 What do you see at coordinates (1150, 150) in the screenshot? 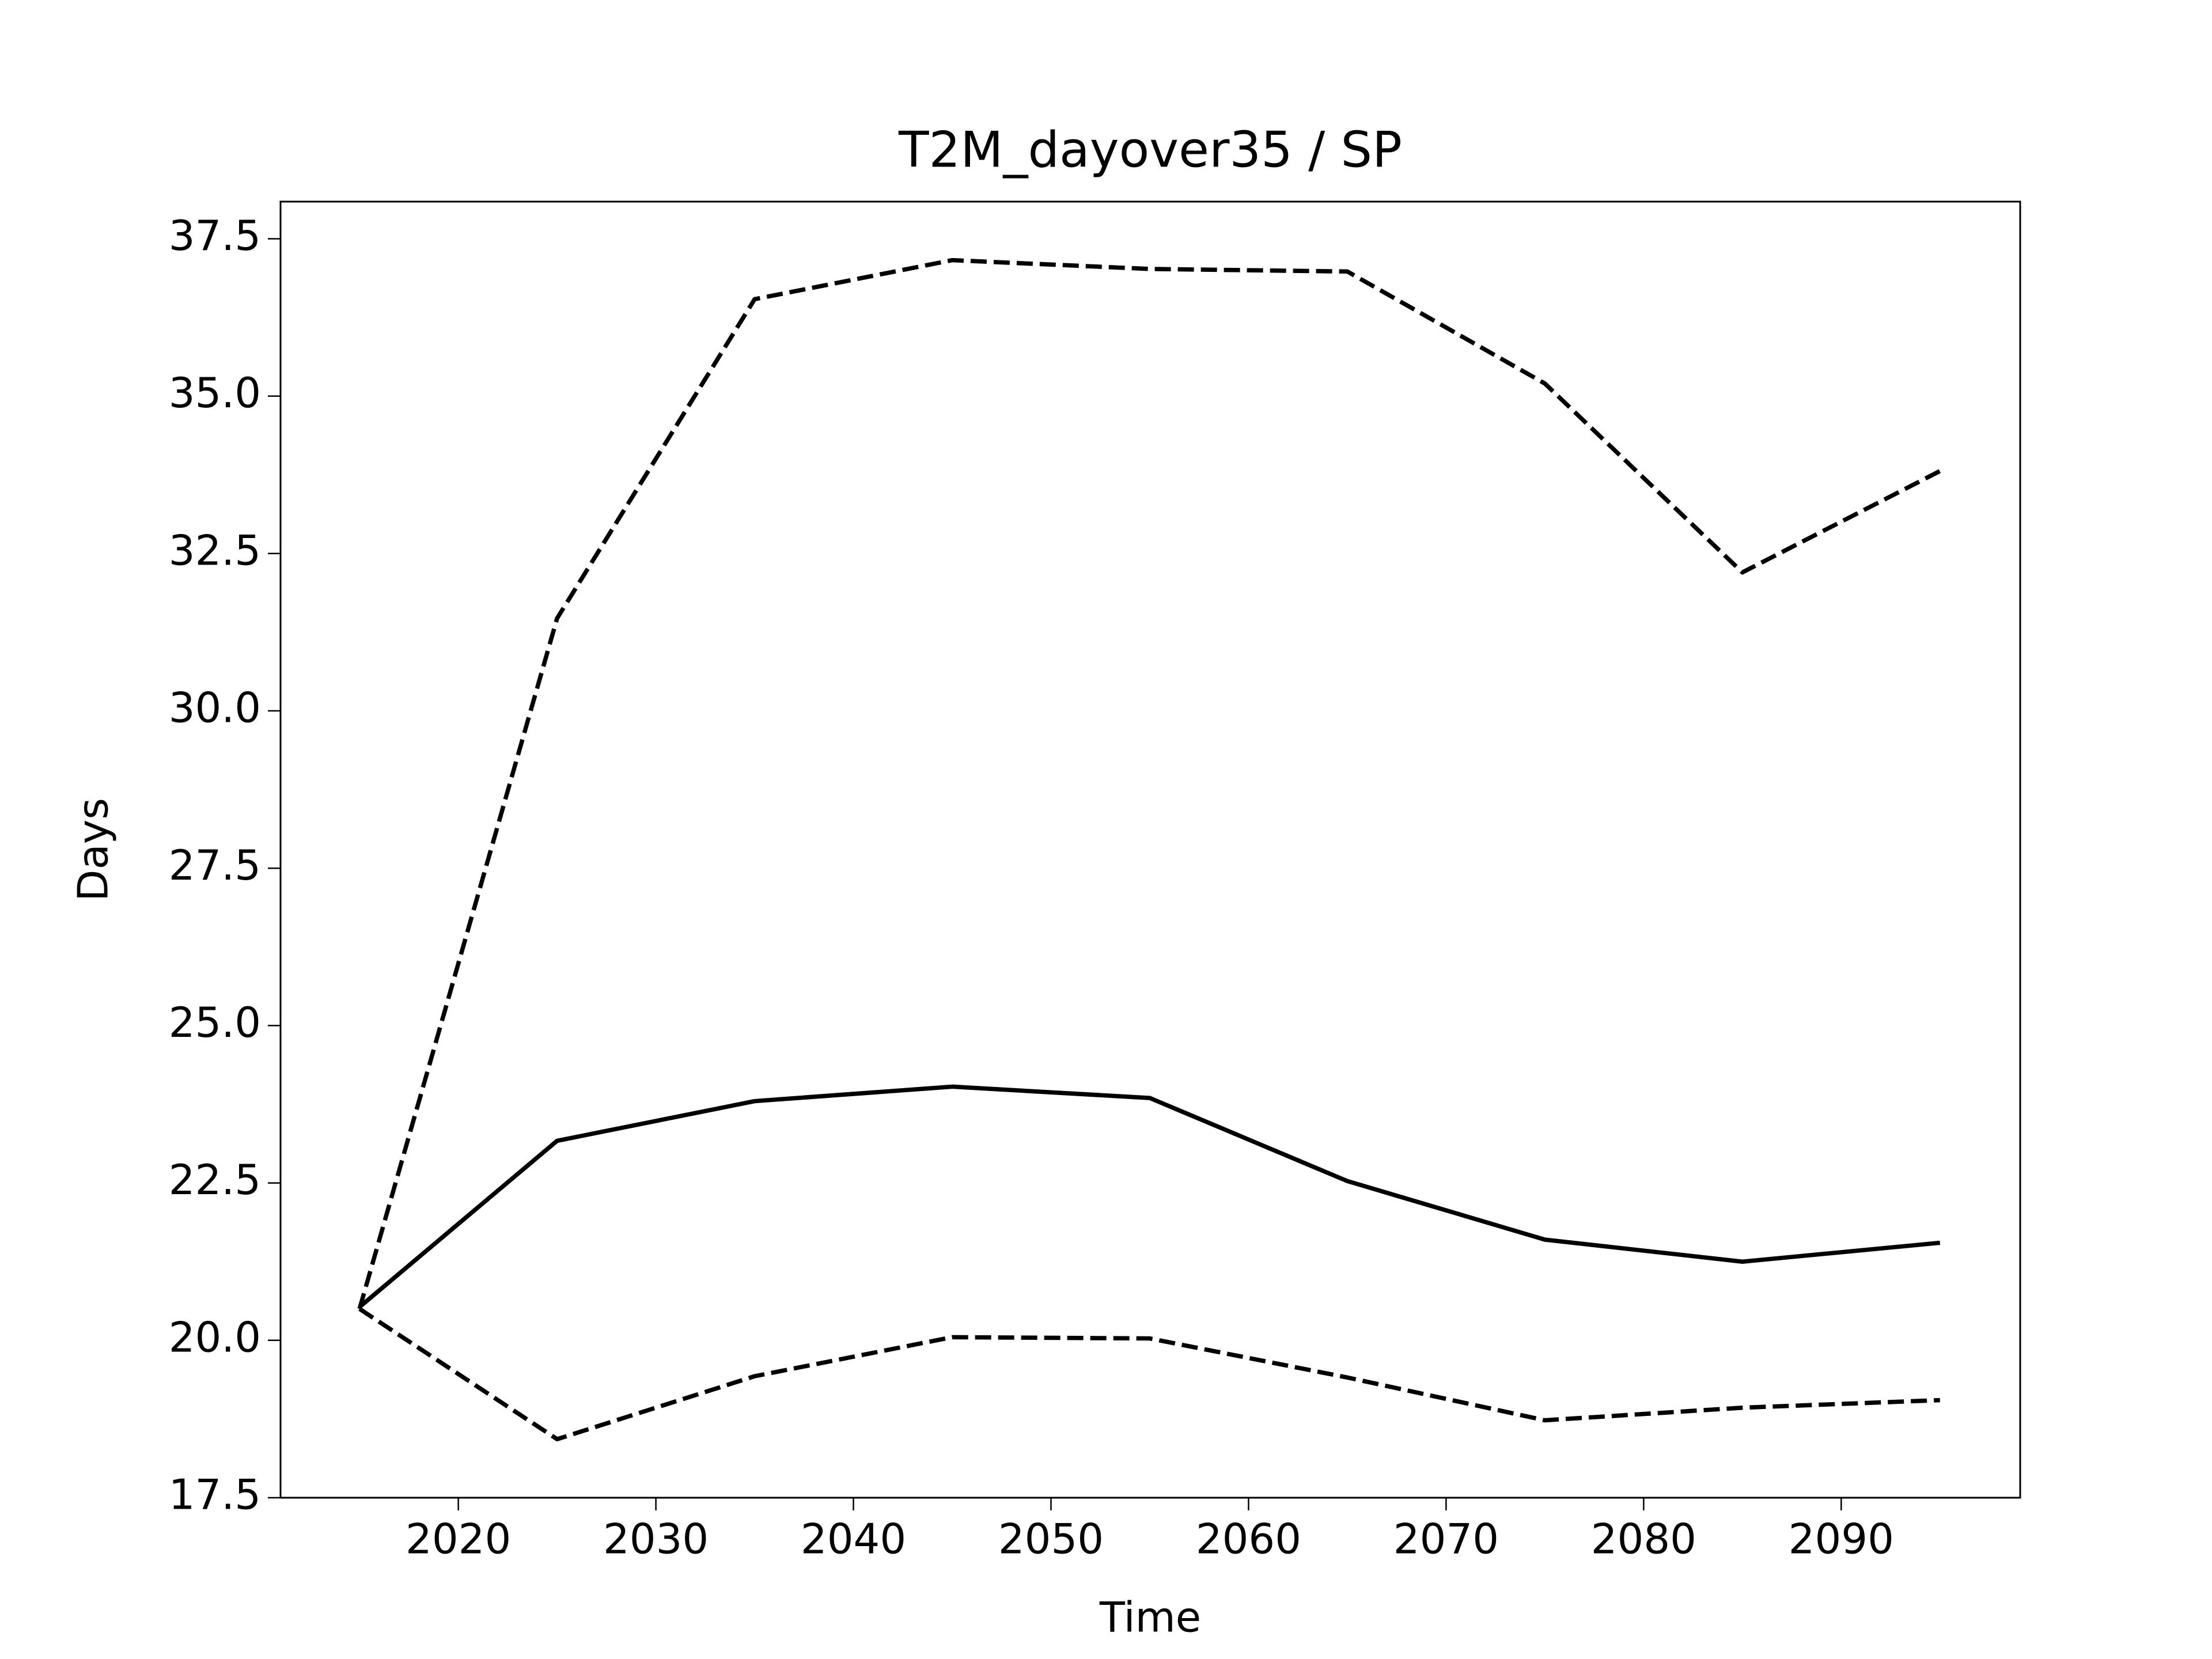
I see `chart-title: T2M_dayover35 / SP` at bounding box center [1150, 150].